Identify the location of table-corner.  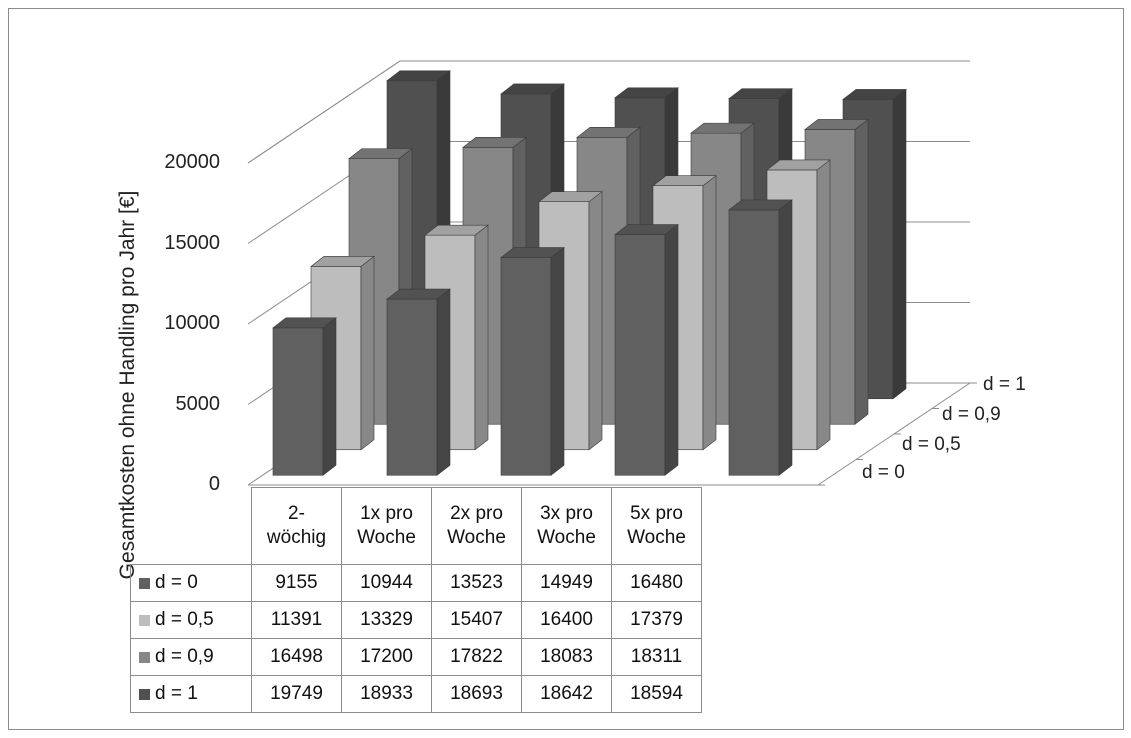
(191, 526).